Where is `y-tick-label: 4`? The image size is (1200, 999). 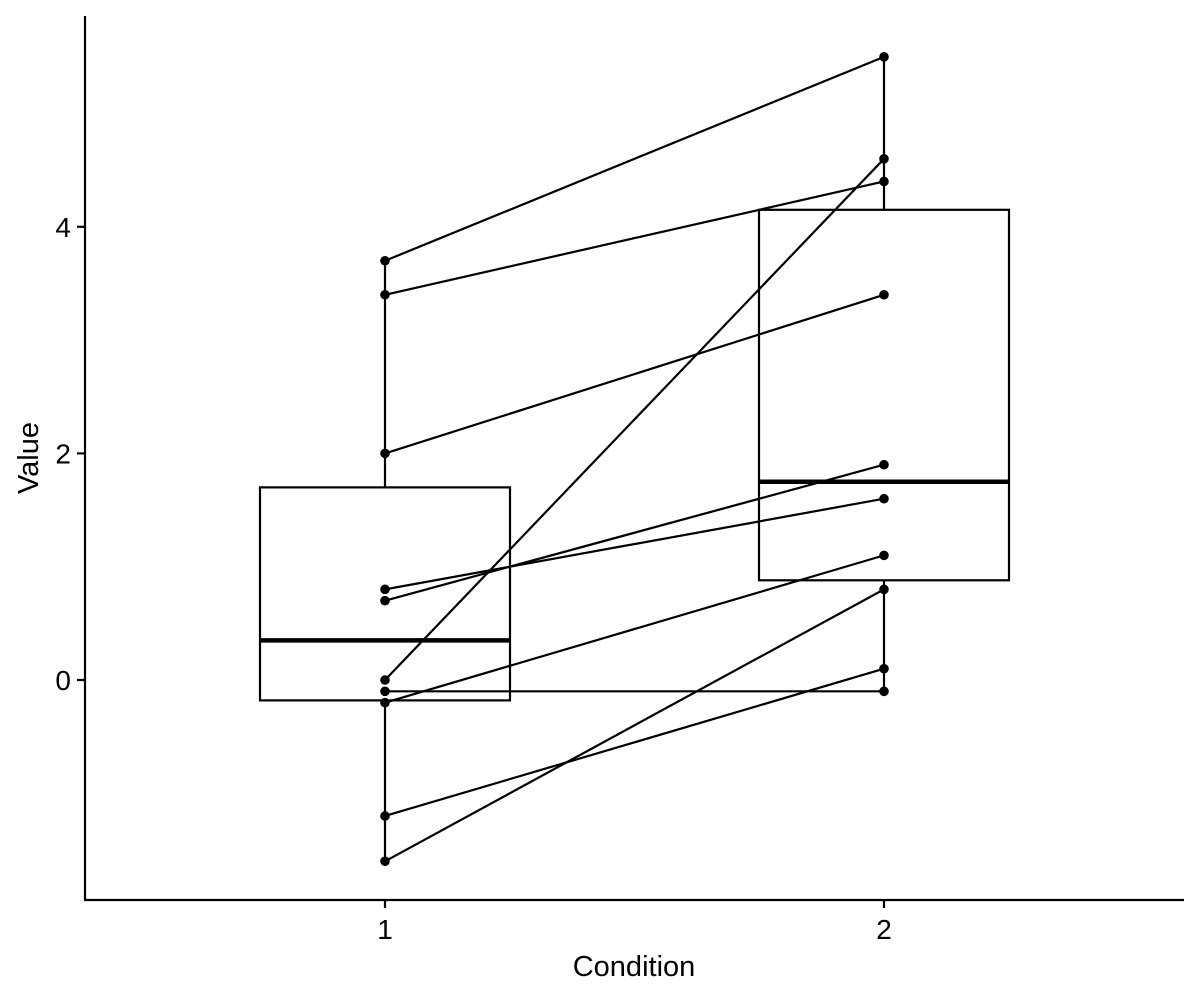
y-tick-label: 4 is located at coordinates (63, 227).